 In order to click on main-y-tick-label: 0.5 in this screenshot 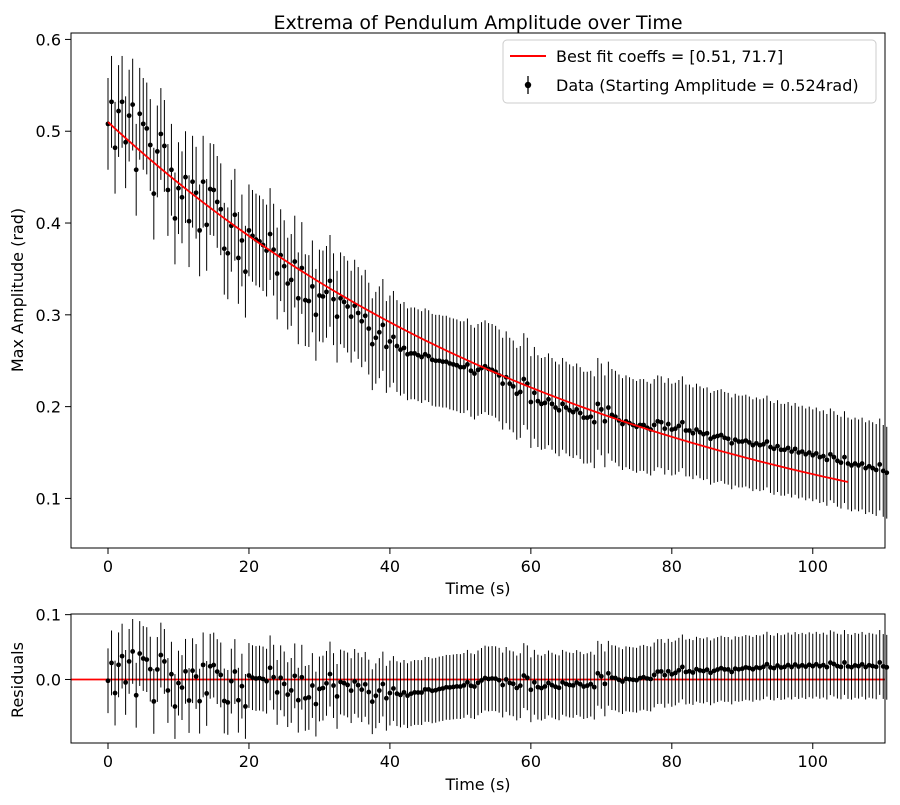, I will do `click(48, 131)`.